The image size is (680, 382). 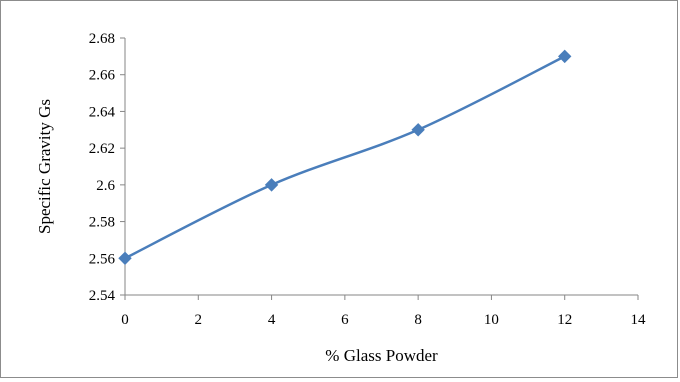 What do you see at coordinates (102, 296) in the screenshot?
I see `y-tick-label: 2.54` at bounding box center [102, 296].